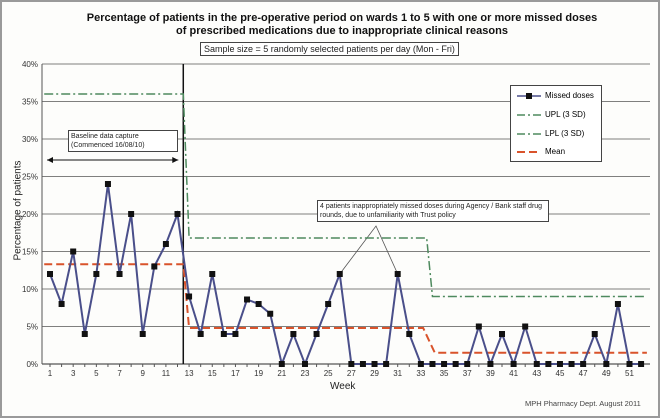  Describe the element at coordinates (235, 373) in the screenshot. I see `x-tick-label: 17` at that location.